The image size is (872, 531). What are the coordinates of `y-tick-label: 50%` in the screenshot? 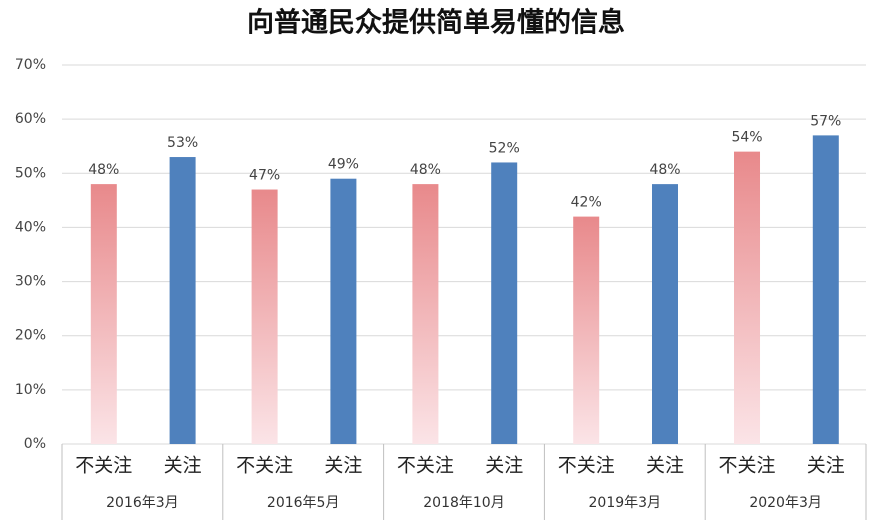 It's located at (30, 173).